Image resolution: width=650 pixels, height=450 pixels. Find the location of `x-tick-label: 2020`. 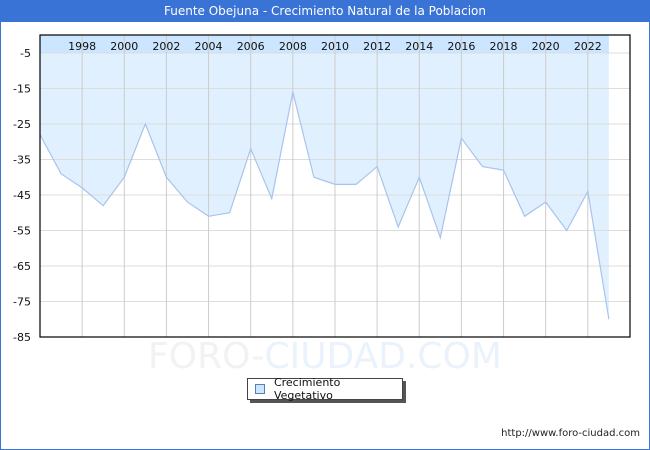

x-tick-label: 2020 is located at coordinates (546, 46).